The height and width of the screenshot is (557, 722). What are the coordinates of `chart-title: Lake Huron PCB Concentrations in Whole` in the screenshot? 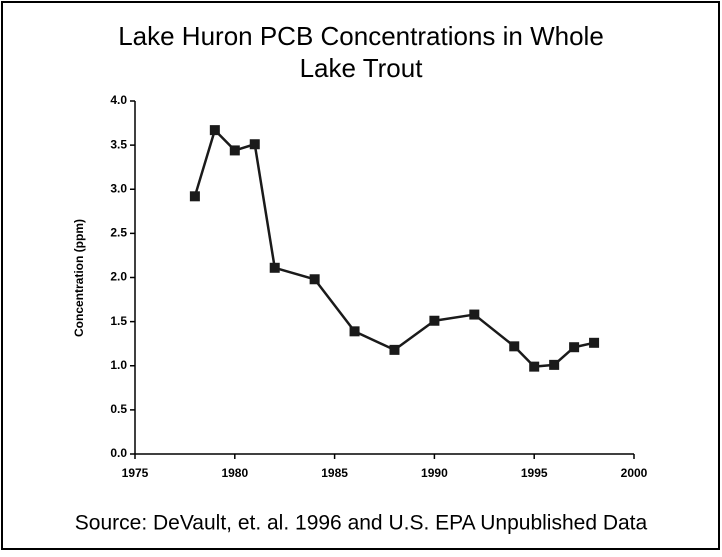 It's located at (361, 36).